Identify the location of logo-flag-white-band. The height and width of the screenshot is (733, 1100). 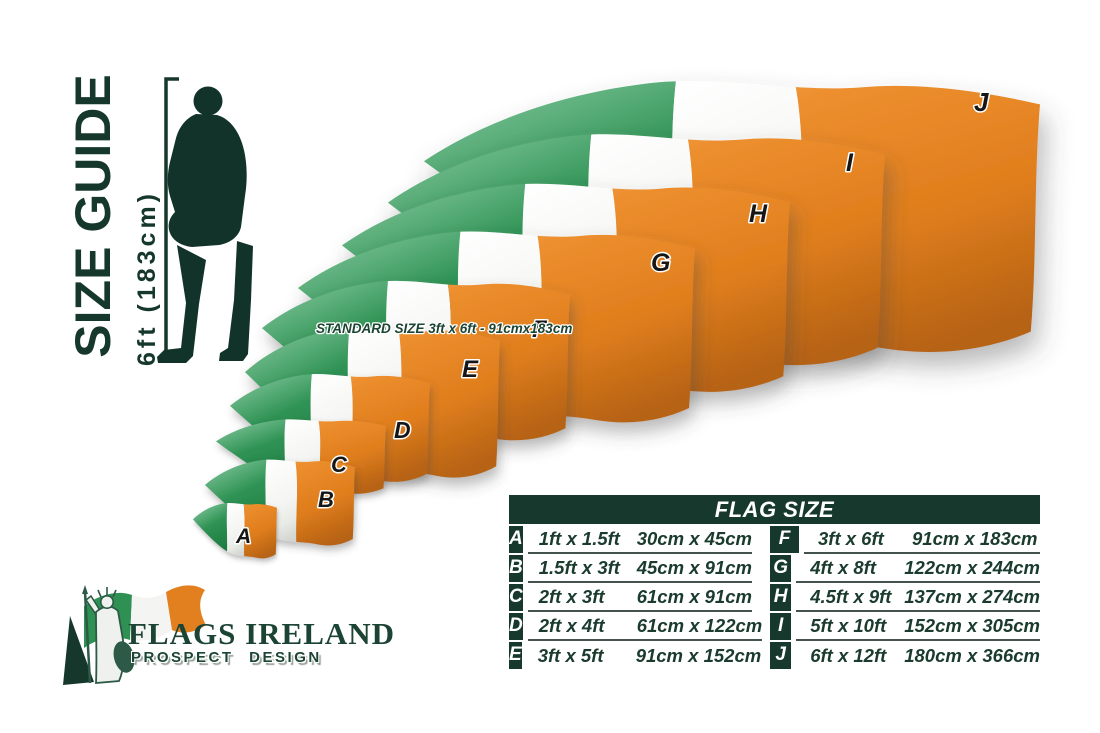
(151, 616).